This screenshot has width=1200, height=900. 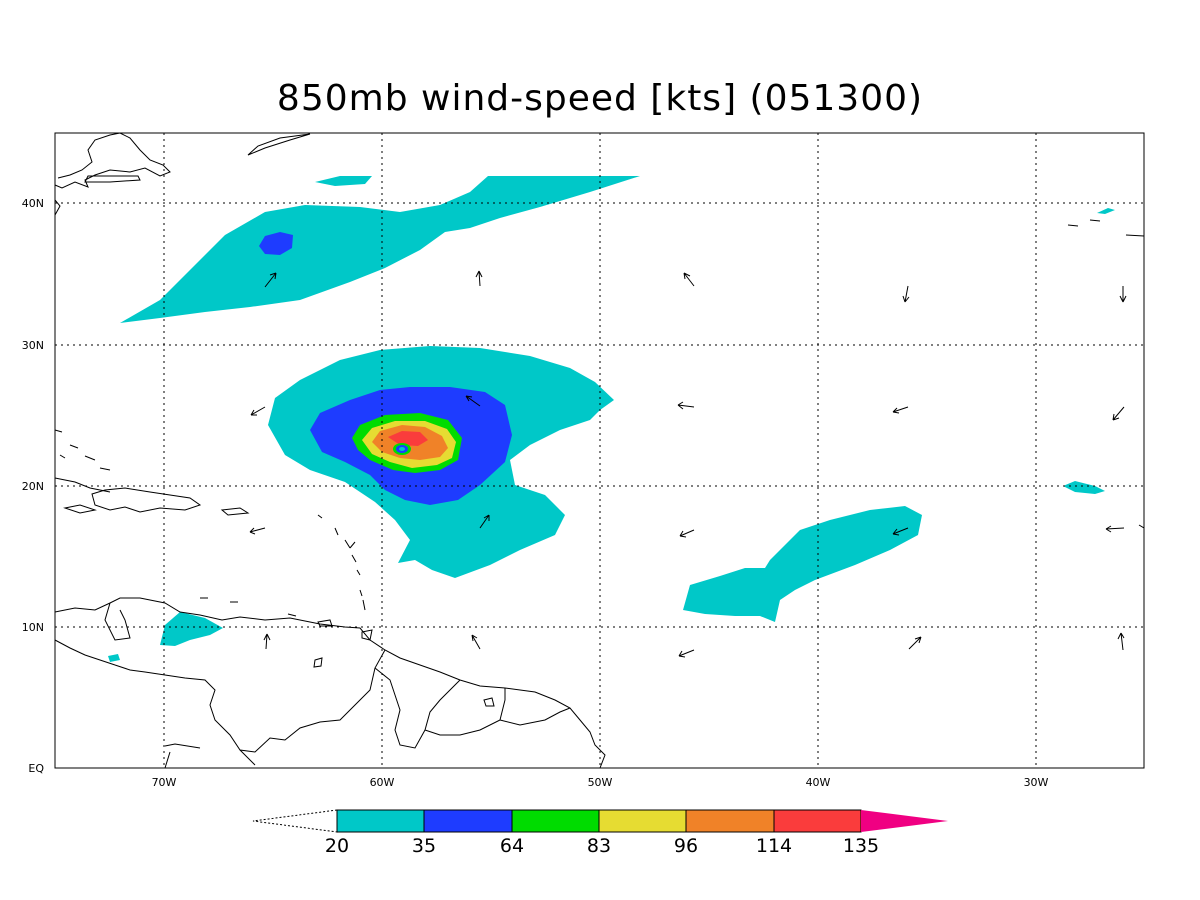 What do you see at coordinates (402, 449) in the screenshot?
I see `contour-20kt-eye` at bounding box center [402, 449].